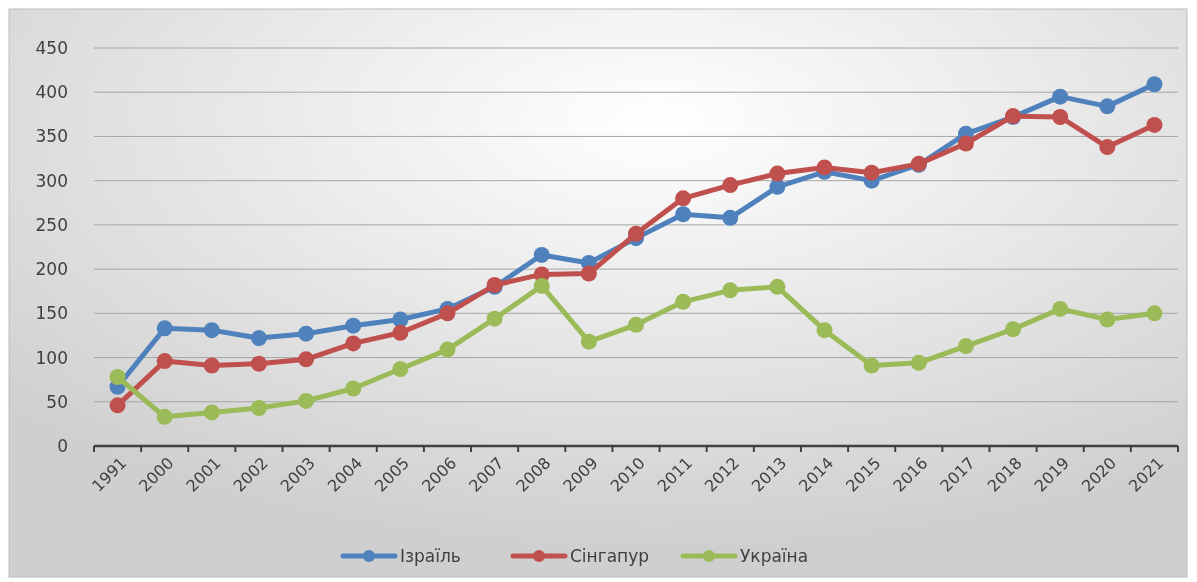 The width and height of the screenshot is (1197, 582). What do you see at coordinates (610, 555) in the screenshot?
I see `legend-label: Сінгапур` at bounding box center [610, 555].